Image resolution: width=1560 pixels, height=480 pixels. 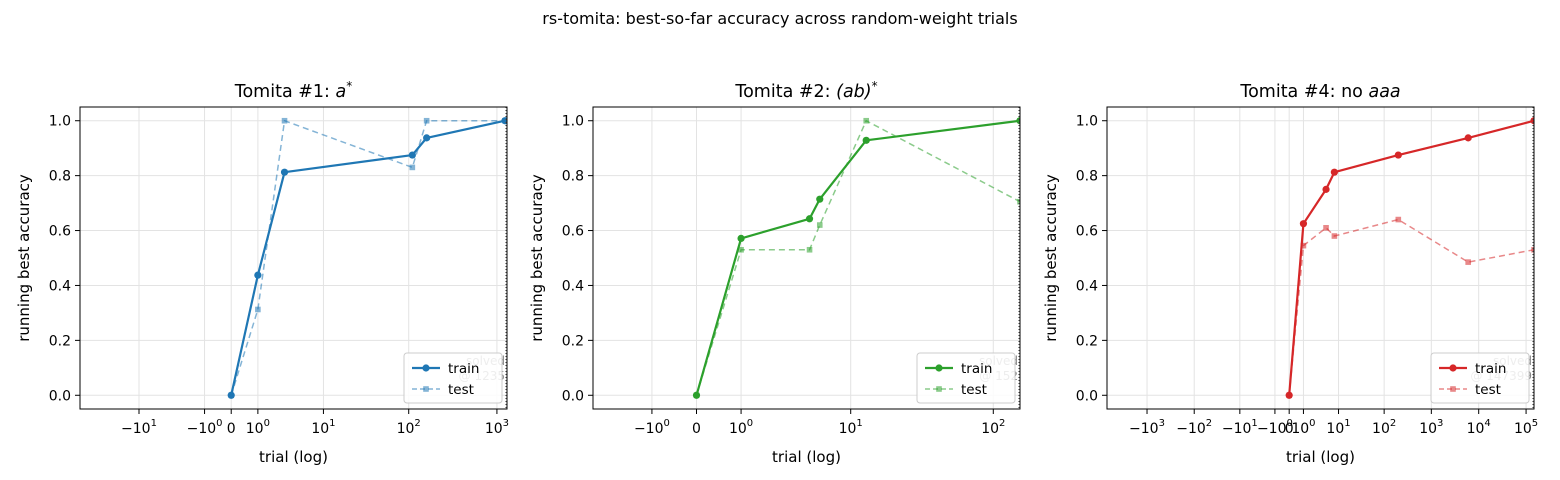 I want to click on series-line-test, so click(x=857, y=257).